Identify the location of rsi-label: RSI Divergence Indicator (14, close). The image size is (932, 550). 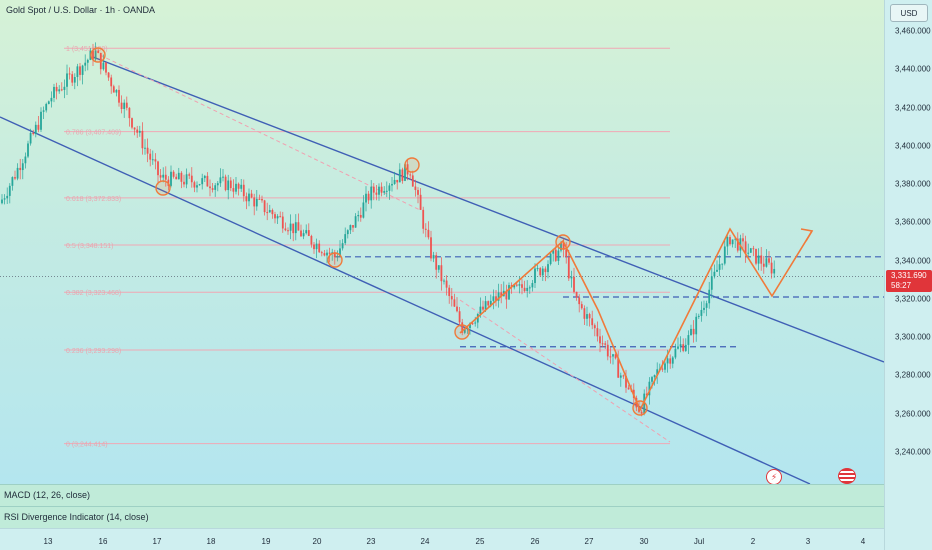
(76, 517).